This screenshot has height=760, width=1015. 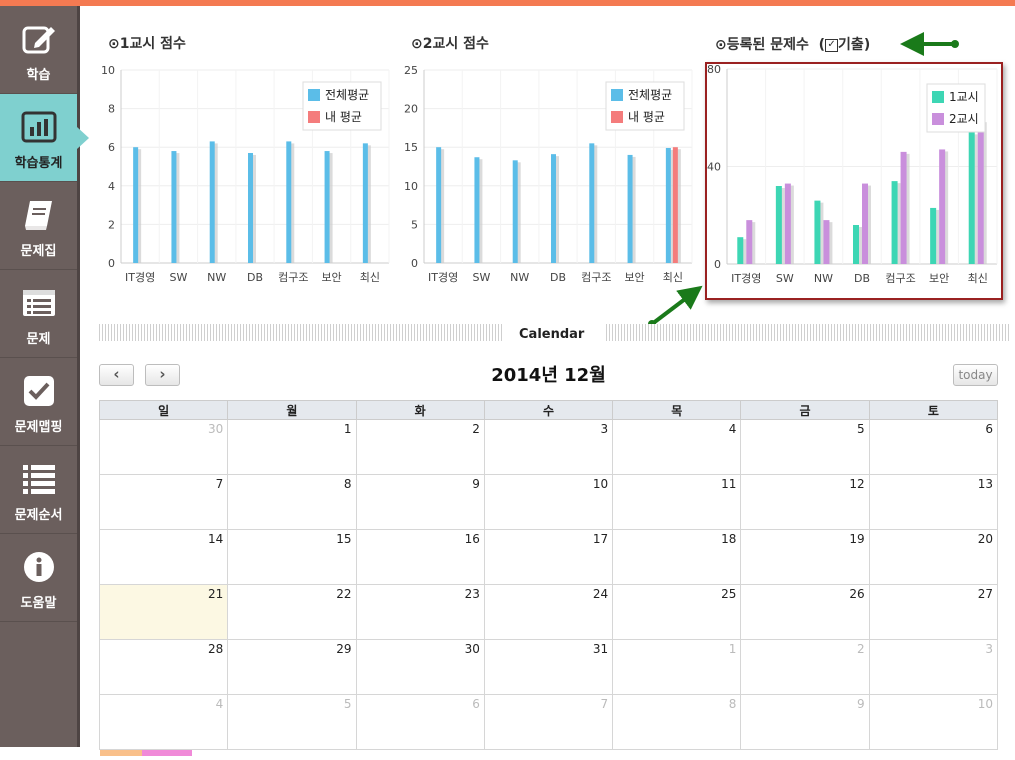 What do you see at coordinates (163, 667) in the screenshot?
I see `calendar-day-cell: 28` at bounding box center [163, 667].